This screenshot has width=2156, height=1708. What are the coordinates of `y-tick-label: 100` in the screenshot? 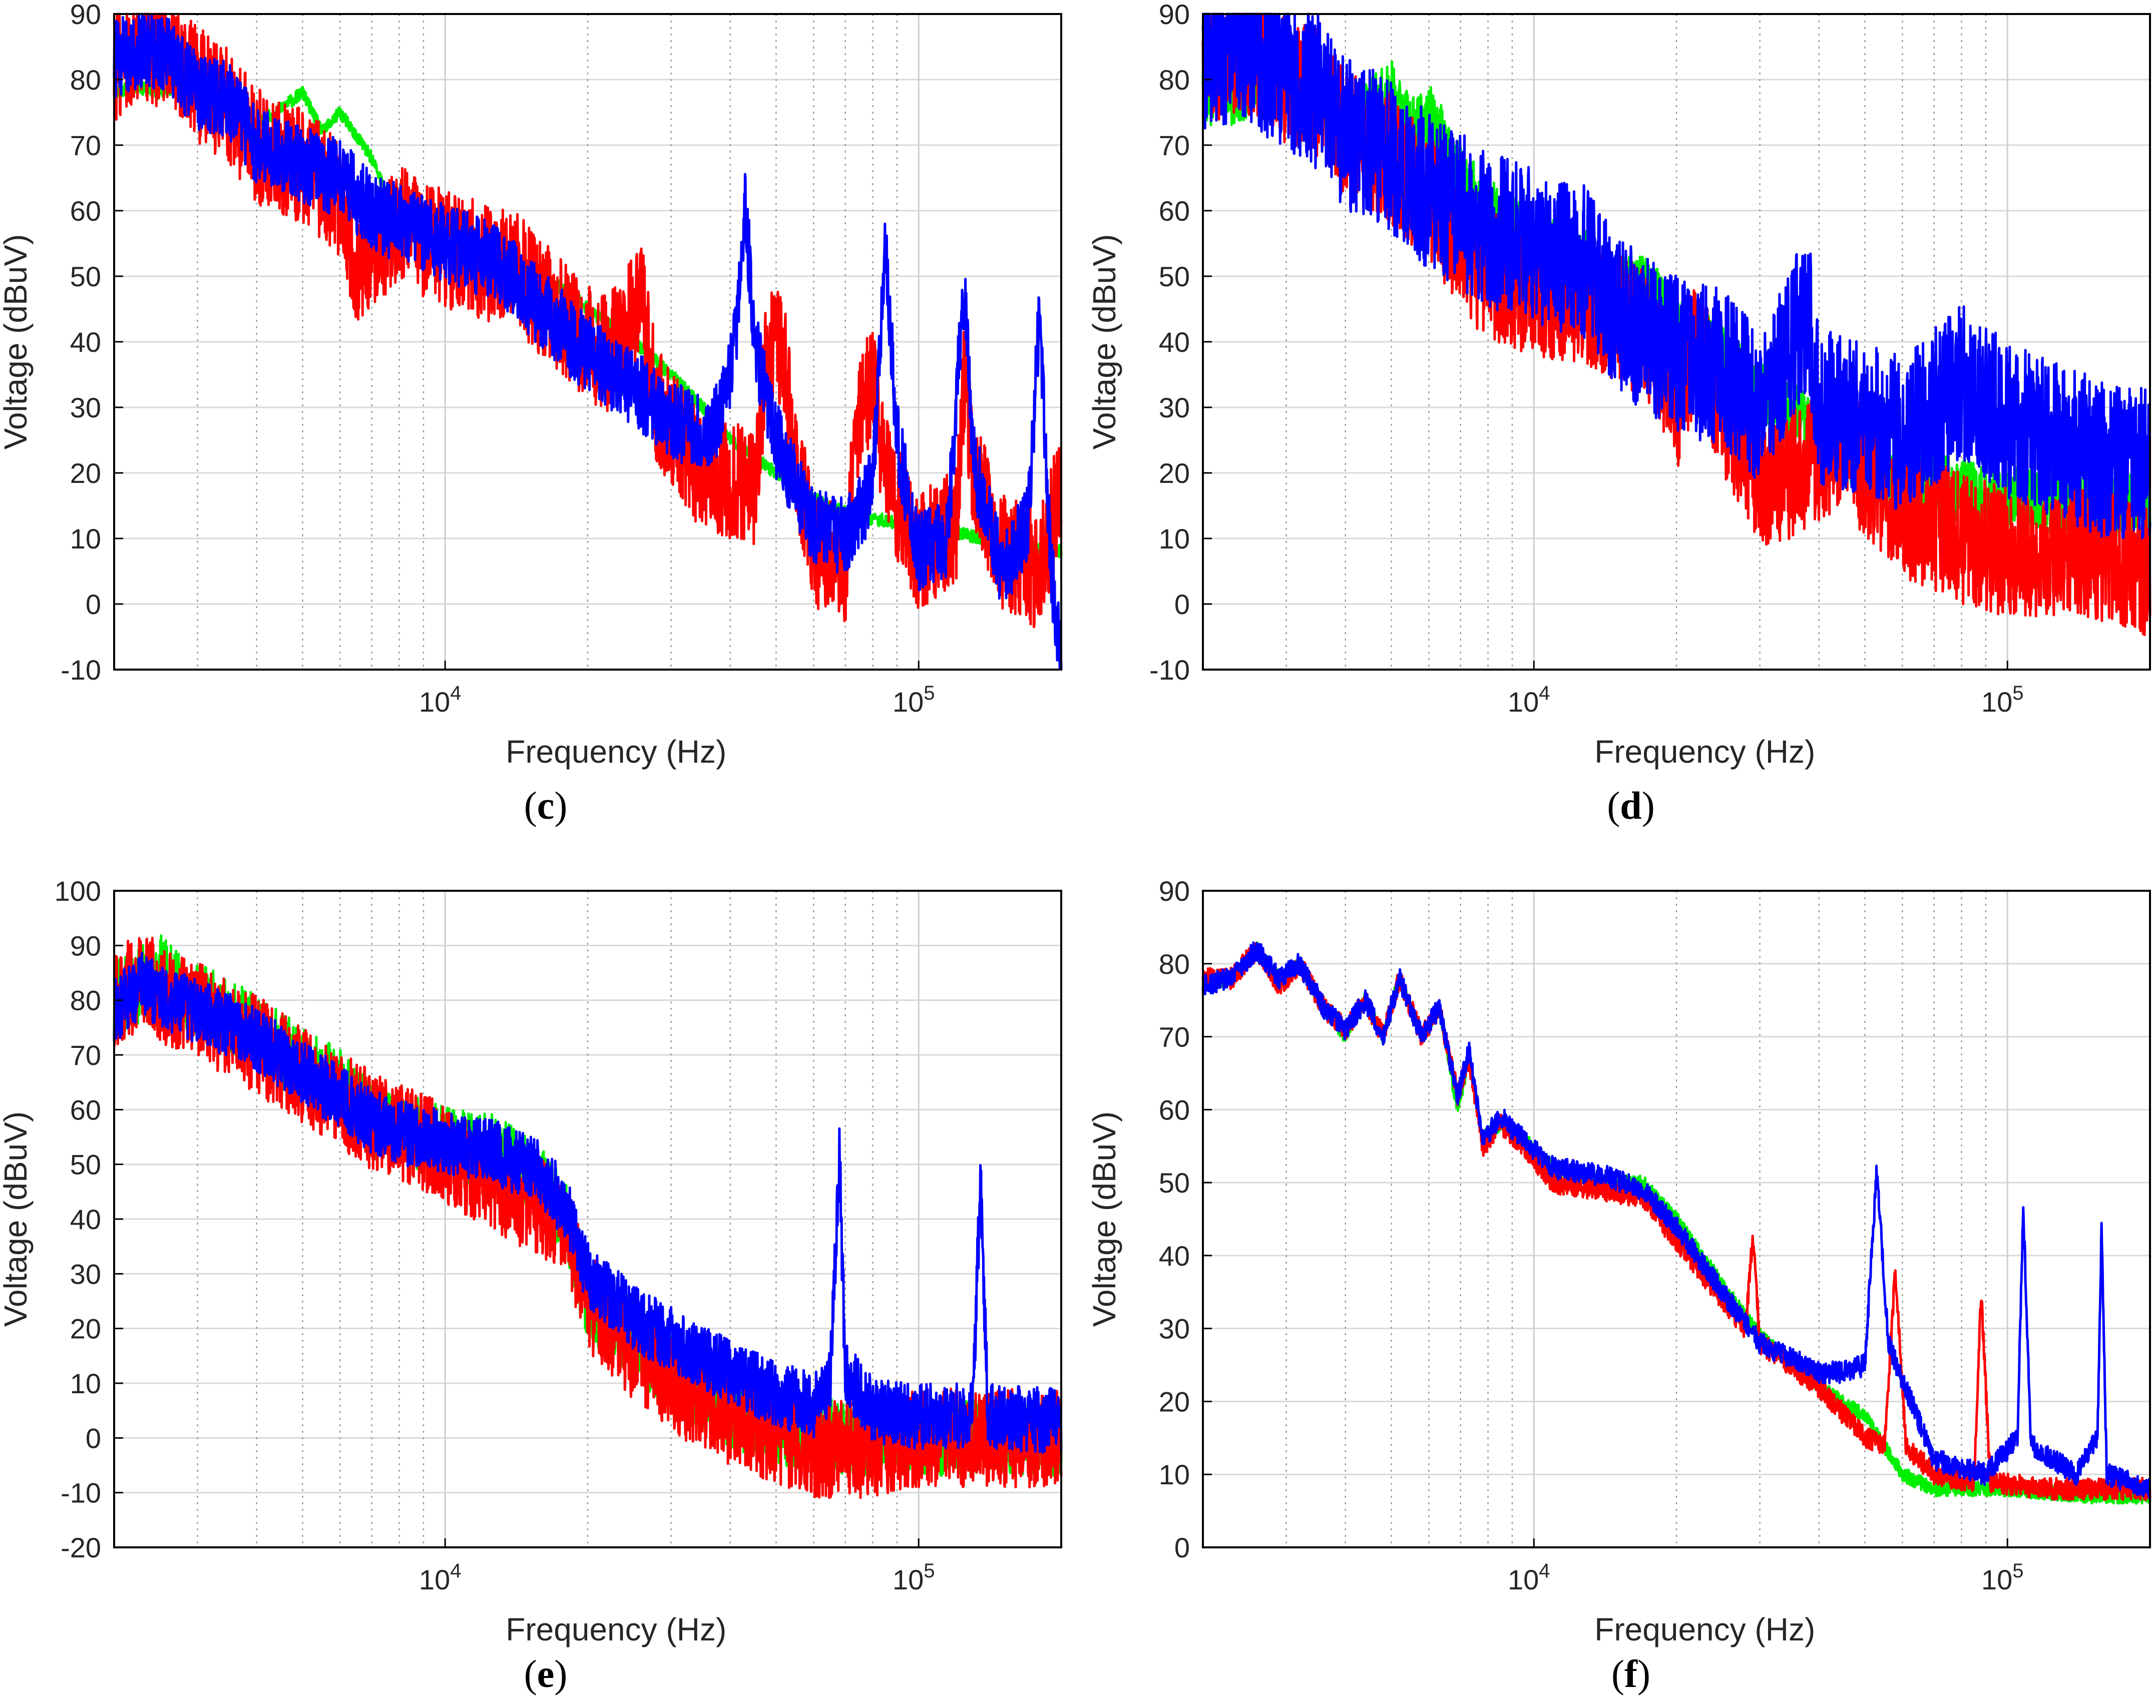 It's located at (78, 891).